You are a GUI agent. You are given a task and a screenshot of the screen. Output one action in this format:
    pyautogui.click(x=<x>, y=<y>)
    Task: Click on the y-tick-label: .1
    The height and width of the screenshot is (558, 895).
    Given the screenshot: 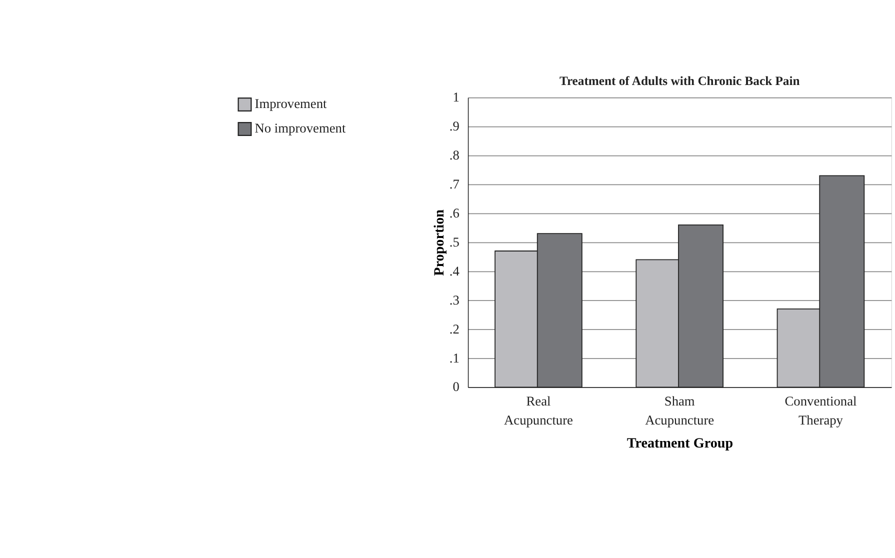 What is the action you would take?
    pyautogui.click(x=454, y=358)
    